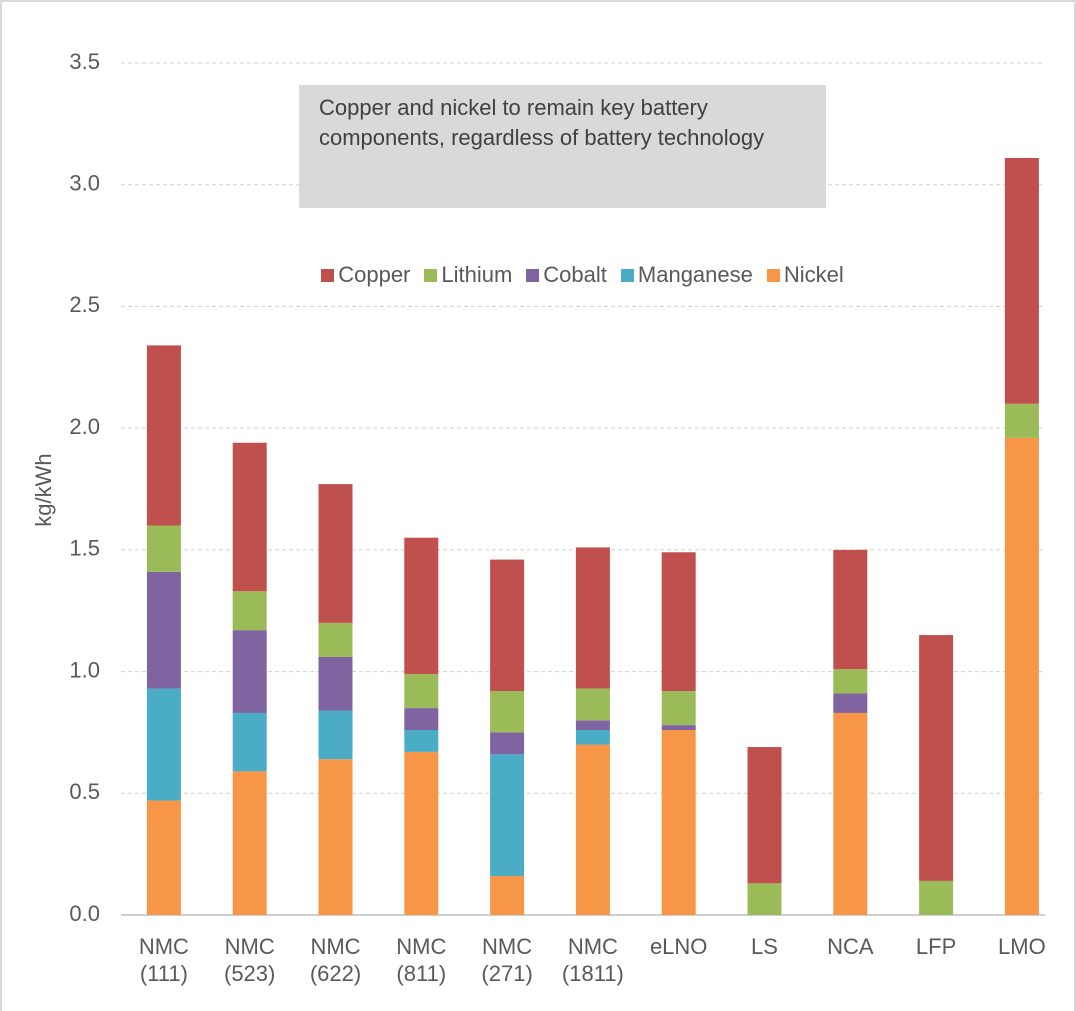 This screenshot has height=1011, width=1076. What do you see at coordinates (813, 274) in the screenshot?
I see `legend-label: Nickel` at bounding box center [813, 274].